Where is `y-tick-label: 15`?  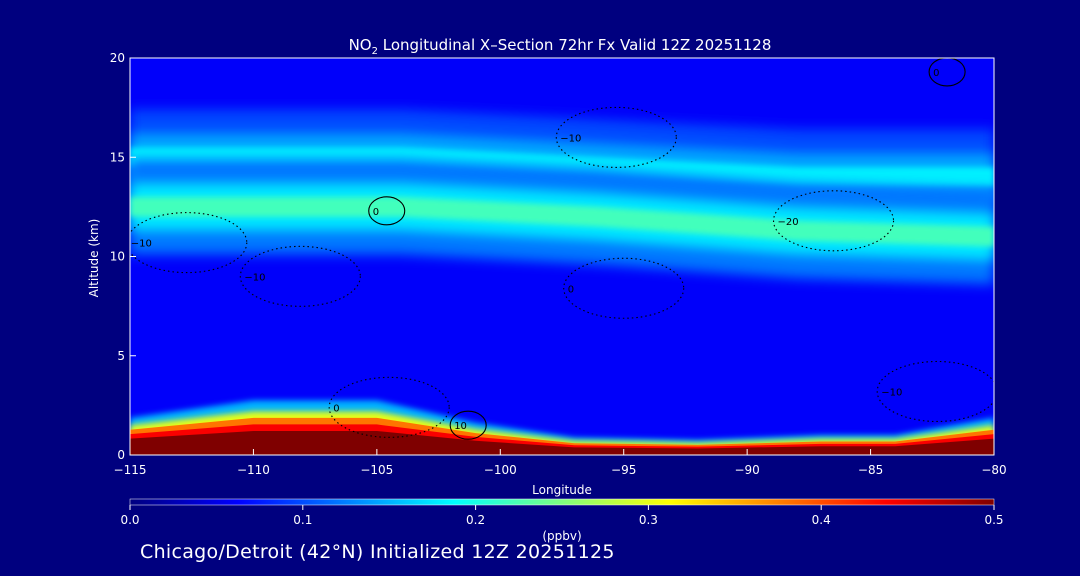
y-tick-label: 15 is located at coordinates (117, 157).